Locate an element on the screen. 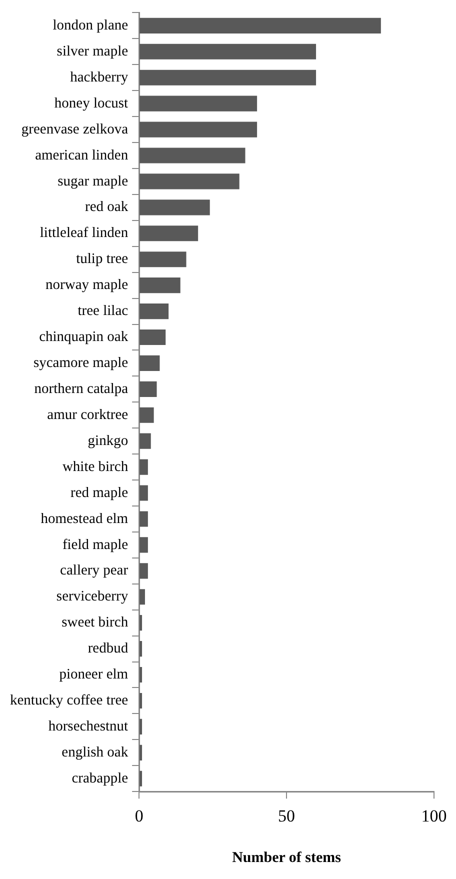  y-tick-label: sycamore maple is located at coordinates (80, 363).